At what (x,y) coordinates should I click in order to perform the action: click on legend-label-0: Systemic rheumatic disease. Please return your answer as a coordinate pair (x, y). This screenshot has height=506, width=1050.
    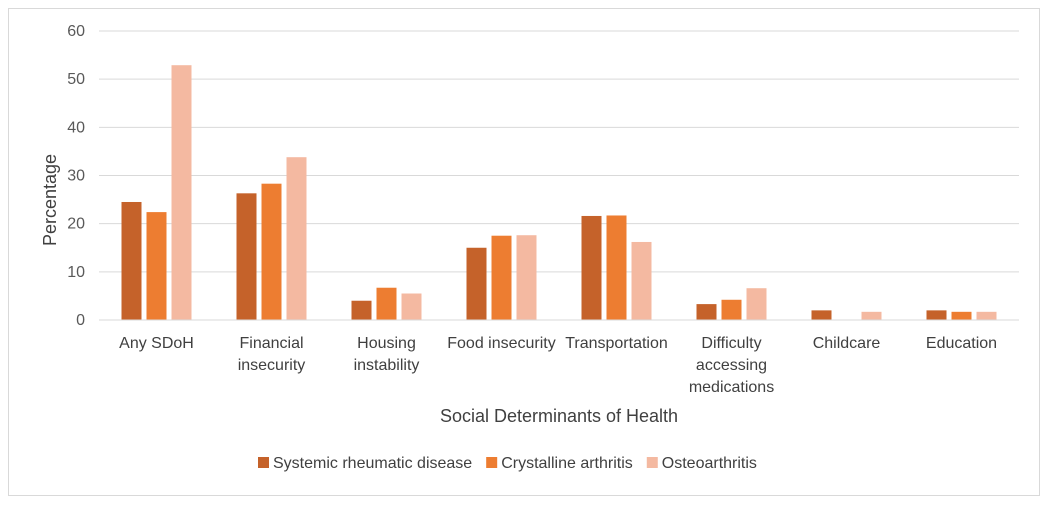
    Looking at the image, I should click on (372, 463).